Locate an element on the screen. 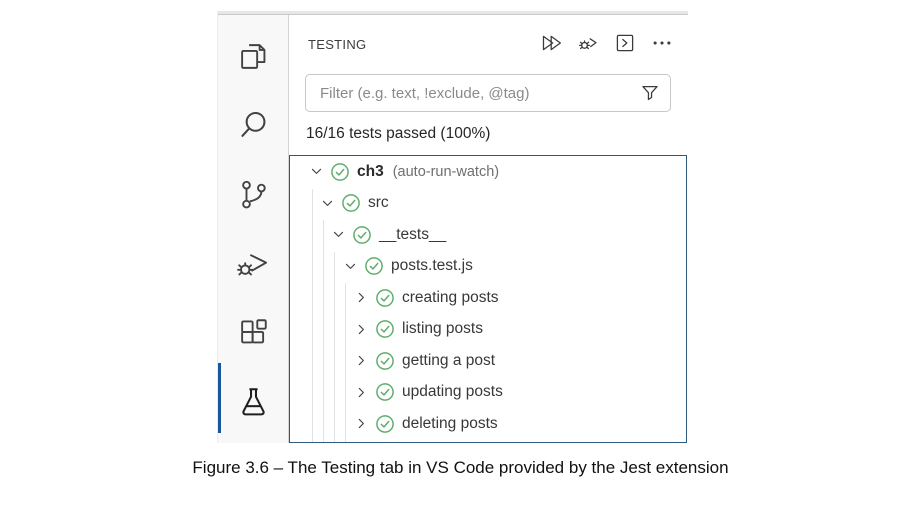 The image size is (921, 511). activity-item-testing is located at coordinates (253, 401).